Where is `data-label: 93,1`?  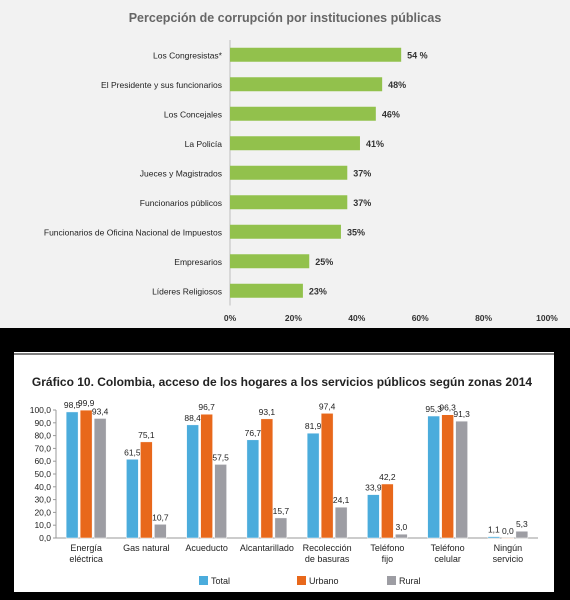
data-label: 93,1 is located at coordinates (267, 412).